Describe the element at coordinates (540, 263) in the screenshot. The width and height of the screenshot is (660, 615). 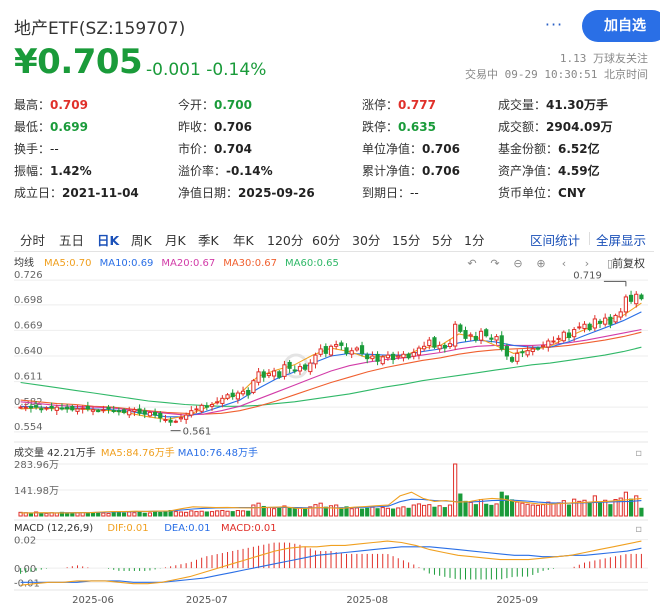
I see `zoom-in-icon: ⊕` at that location.